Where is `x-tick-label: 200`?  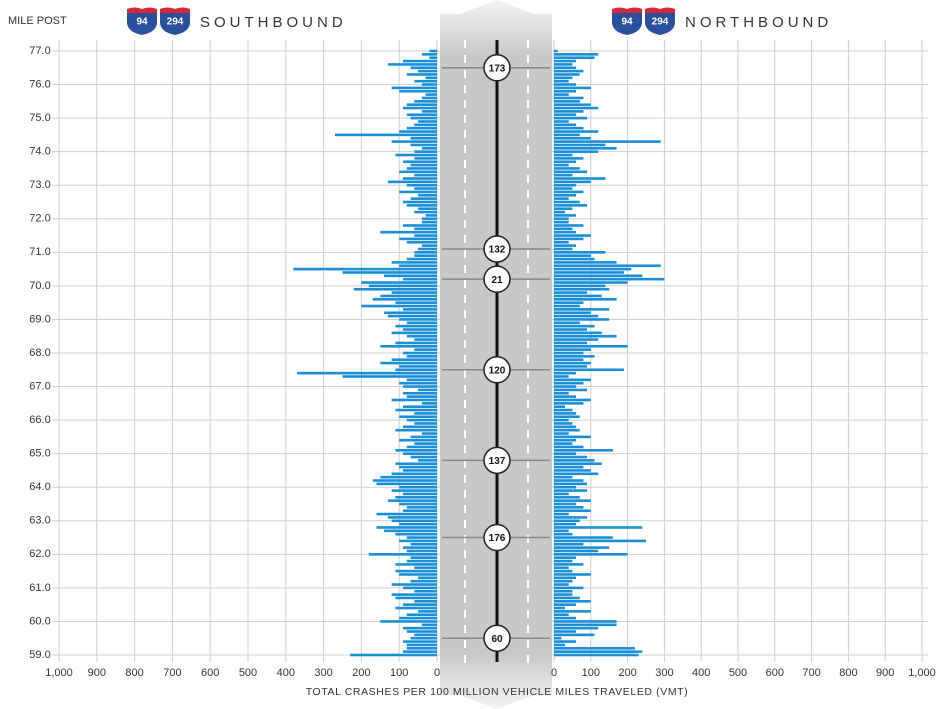 x-tick-label: 200 is located at coordinates (627, 673).